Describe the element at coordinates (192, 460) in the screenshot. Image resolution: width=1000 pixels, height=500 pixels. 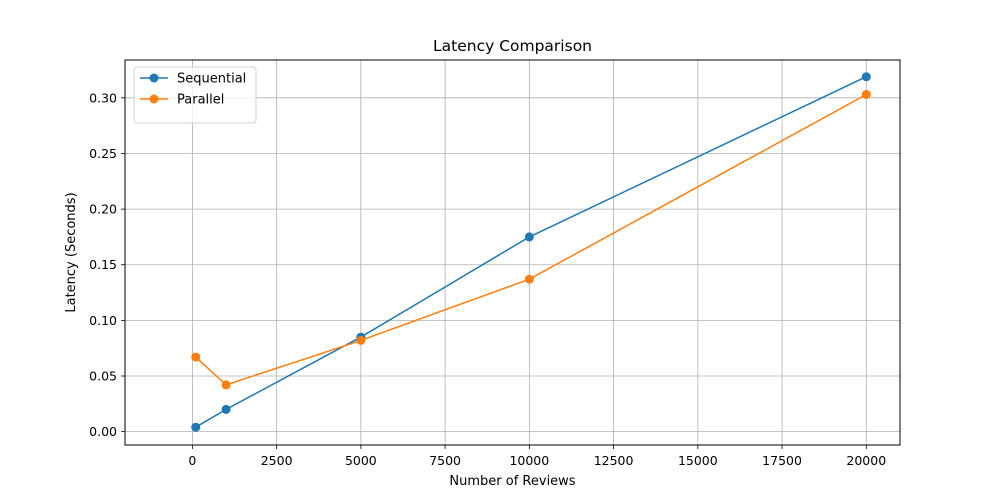
I see `x-tick-label: 0` at that location.